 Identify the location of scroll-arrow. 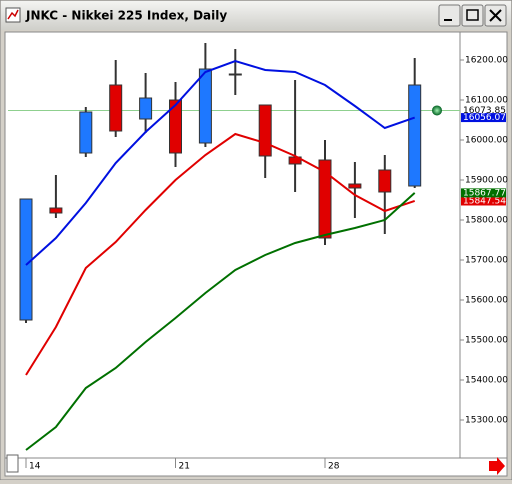
(497, 466).